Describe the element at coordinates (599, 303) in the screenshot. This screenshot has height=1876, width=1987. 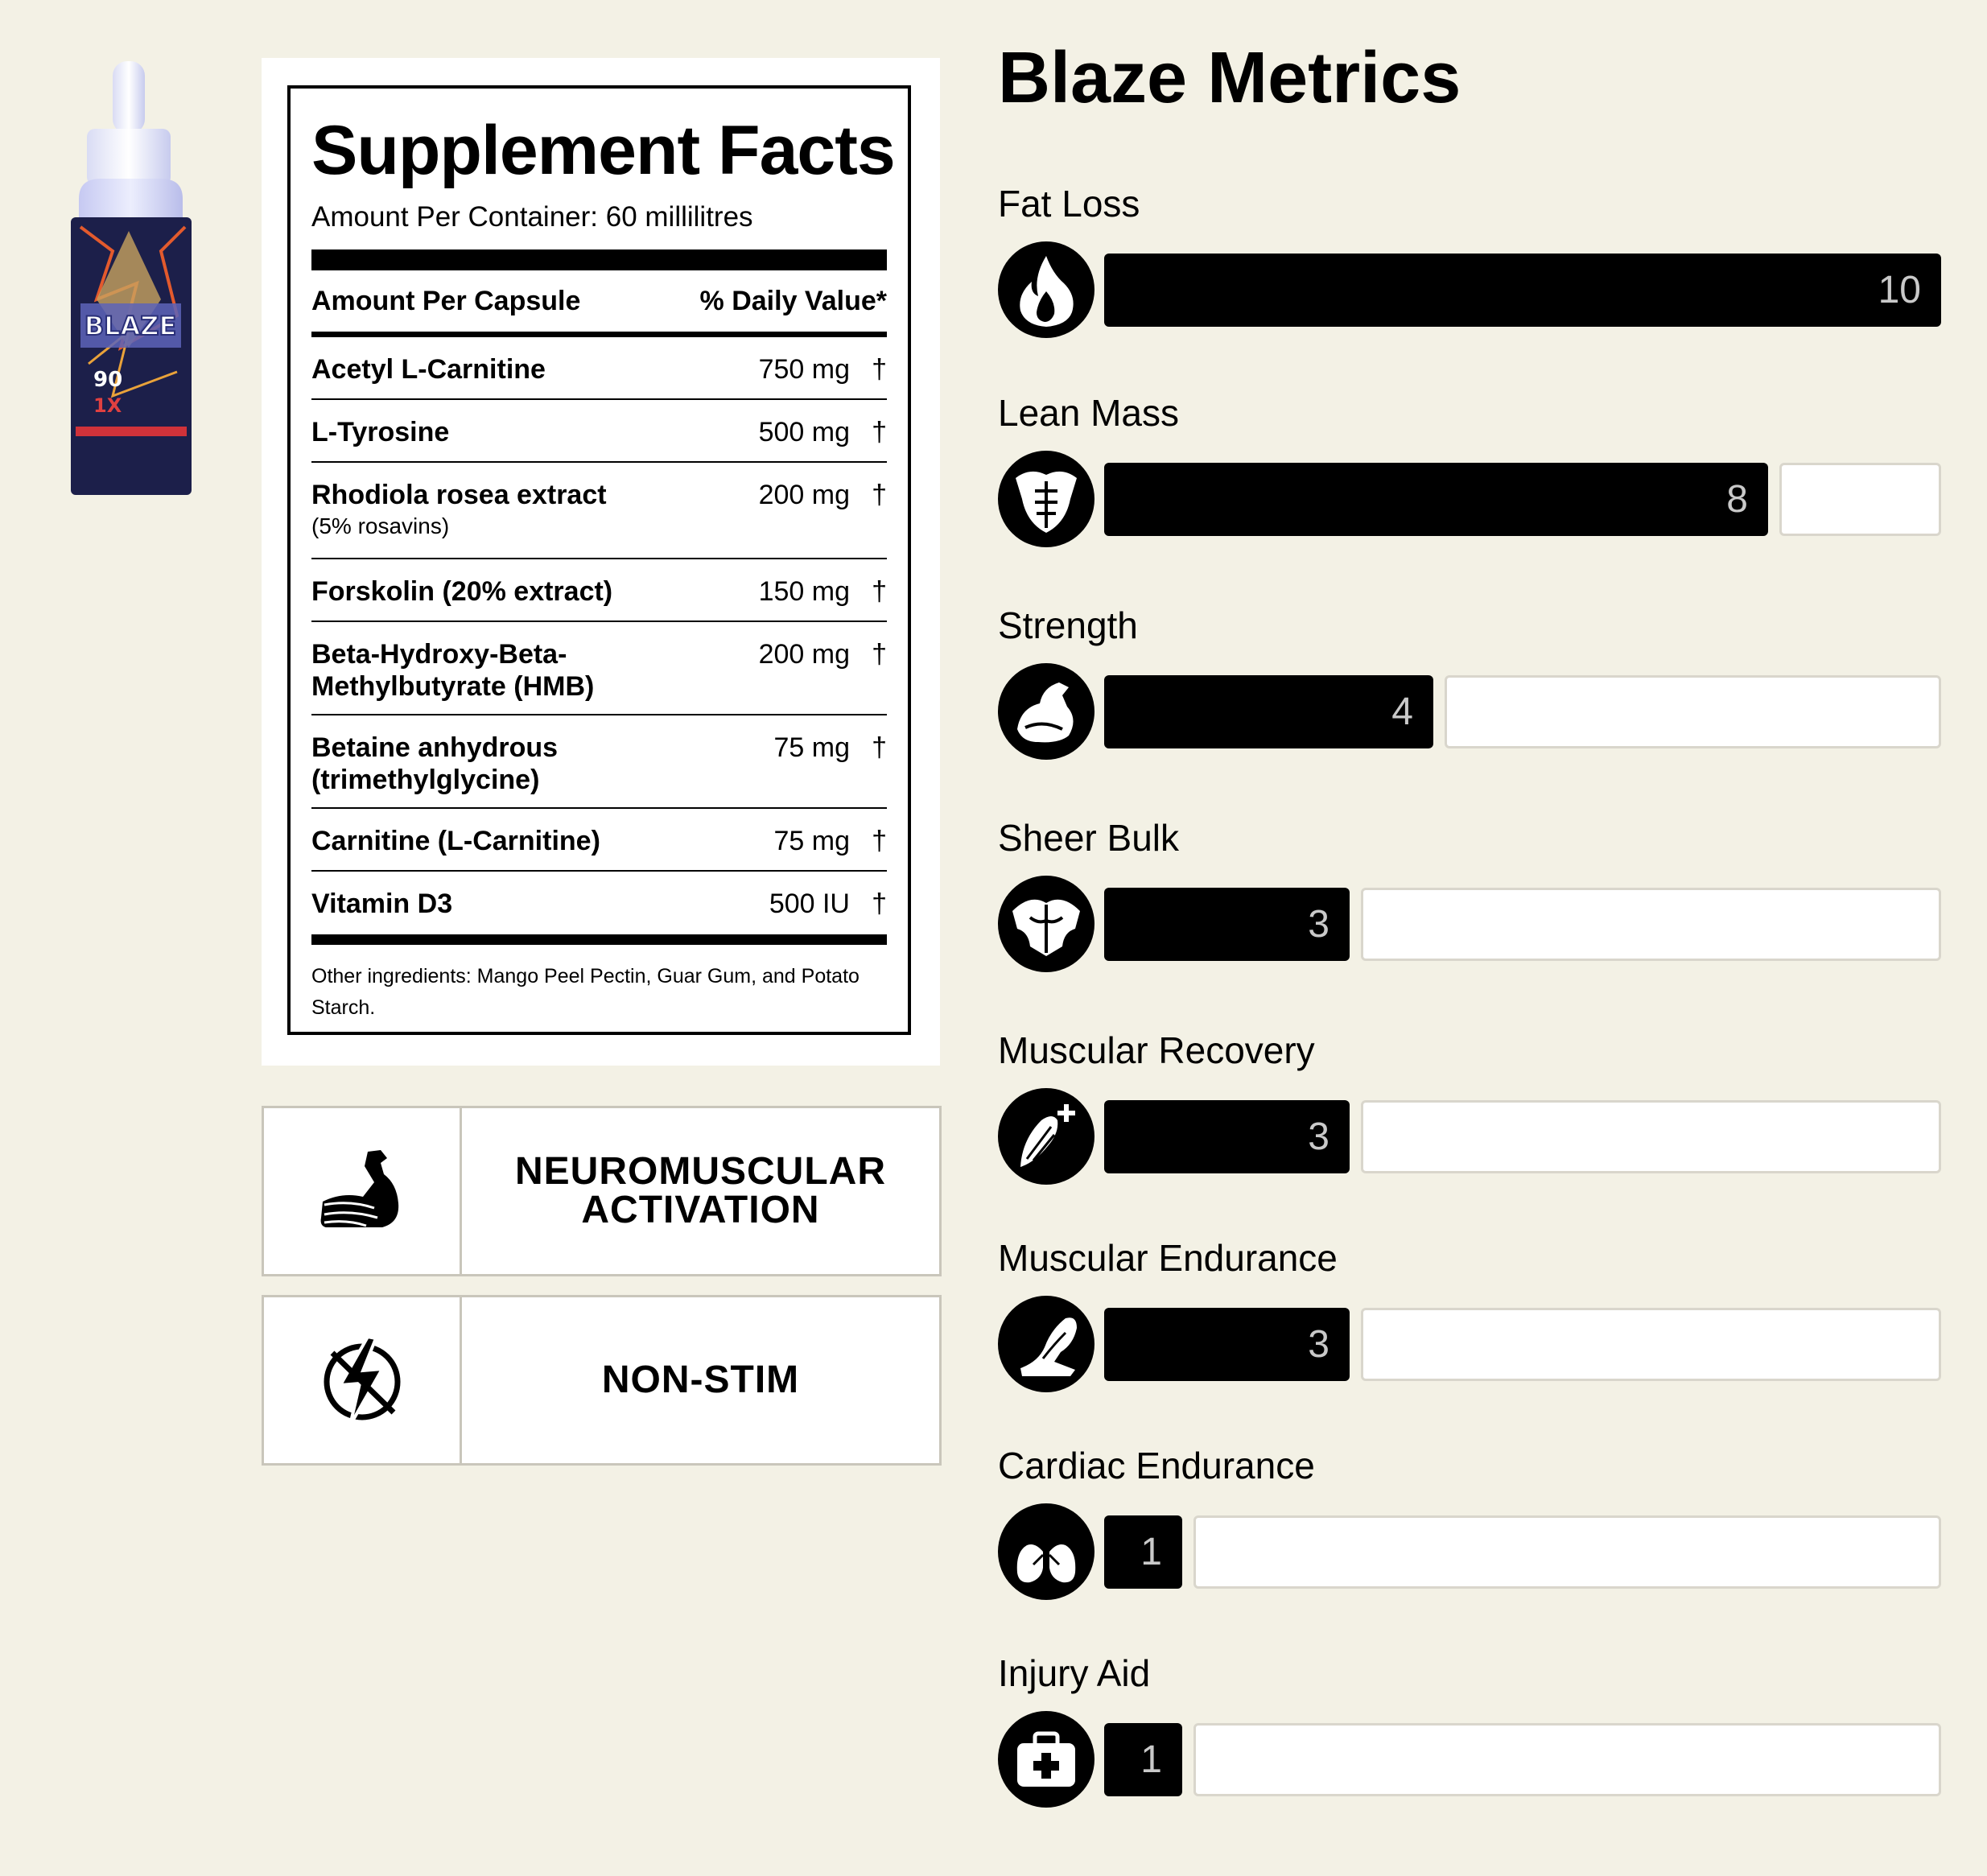
I see `facts-header-row: Amount Per Capsule % Daily Value*` at that location.